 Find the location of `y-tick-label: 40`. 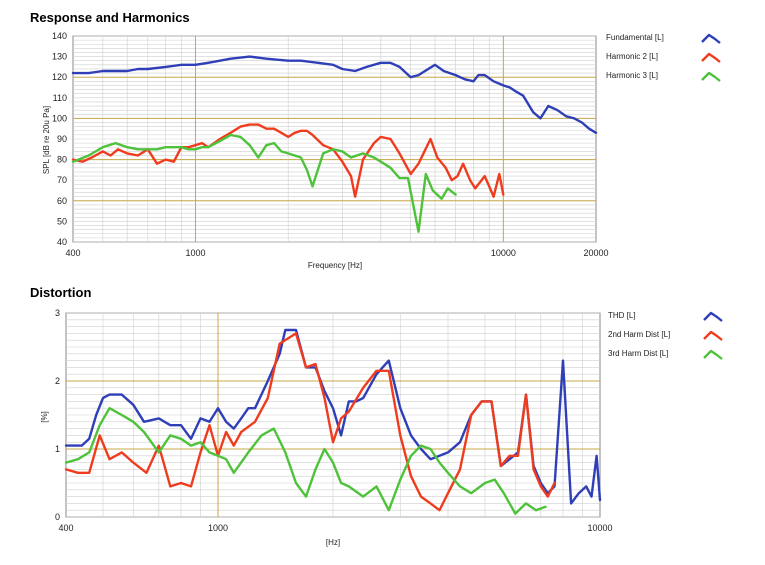

y-tick-label: 40 is located at coordinates (62, 242).